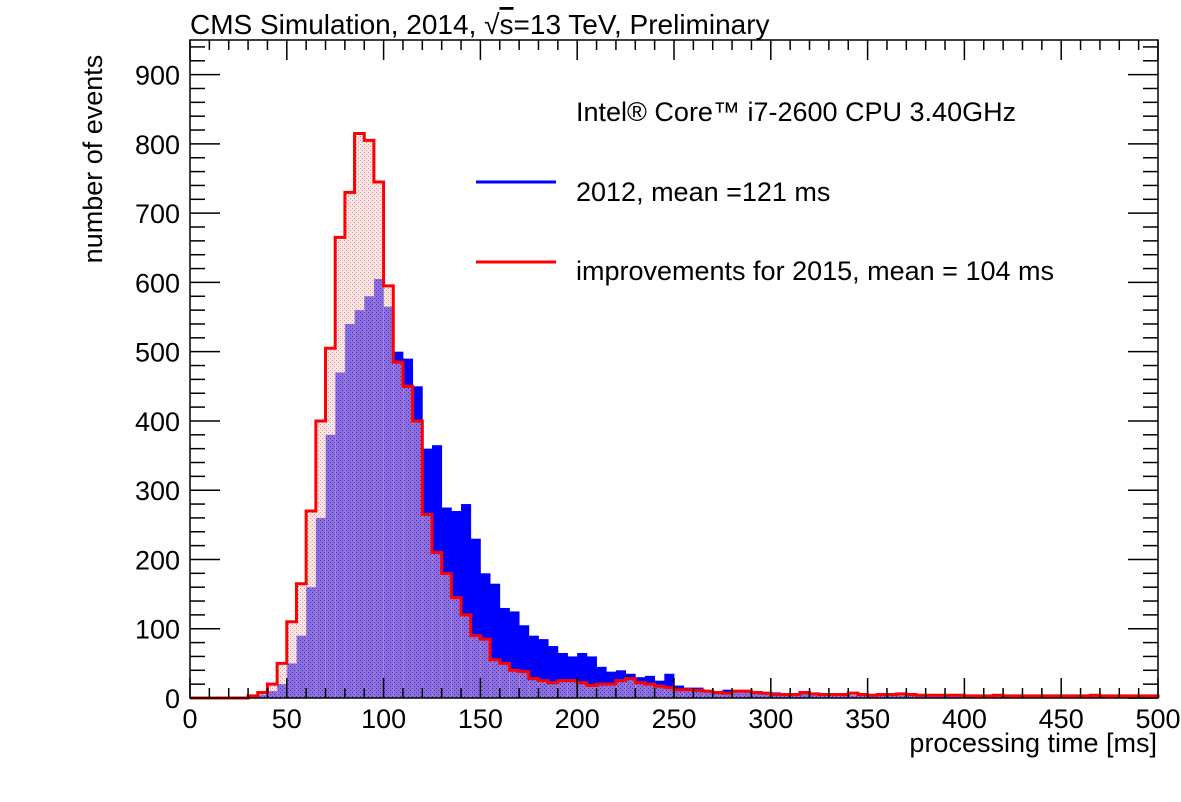 This screenshot has width=1181, height=802. Describe the element at coordinates (1157, 719) in the screenshot. I see `x-tick-label: 500` at that location.